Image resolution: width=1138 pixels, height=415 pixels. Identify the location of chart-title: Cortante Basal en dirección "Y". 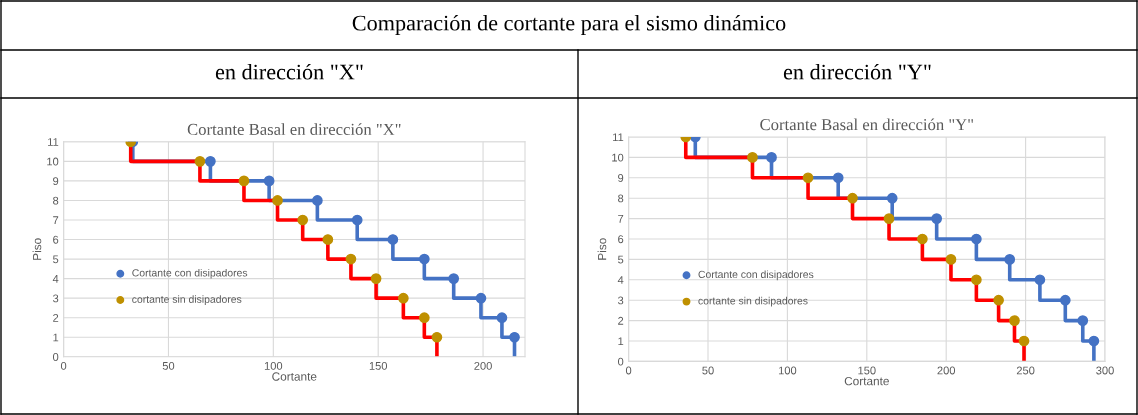
(866, 124).